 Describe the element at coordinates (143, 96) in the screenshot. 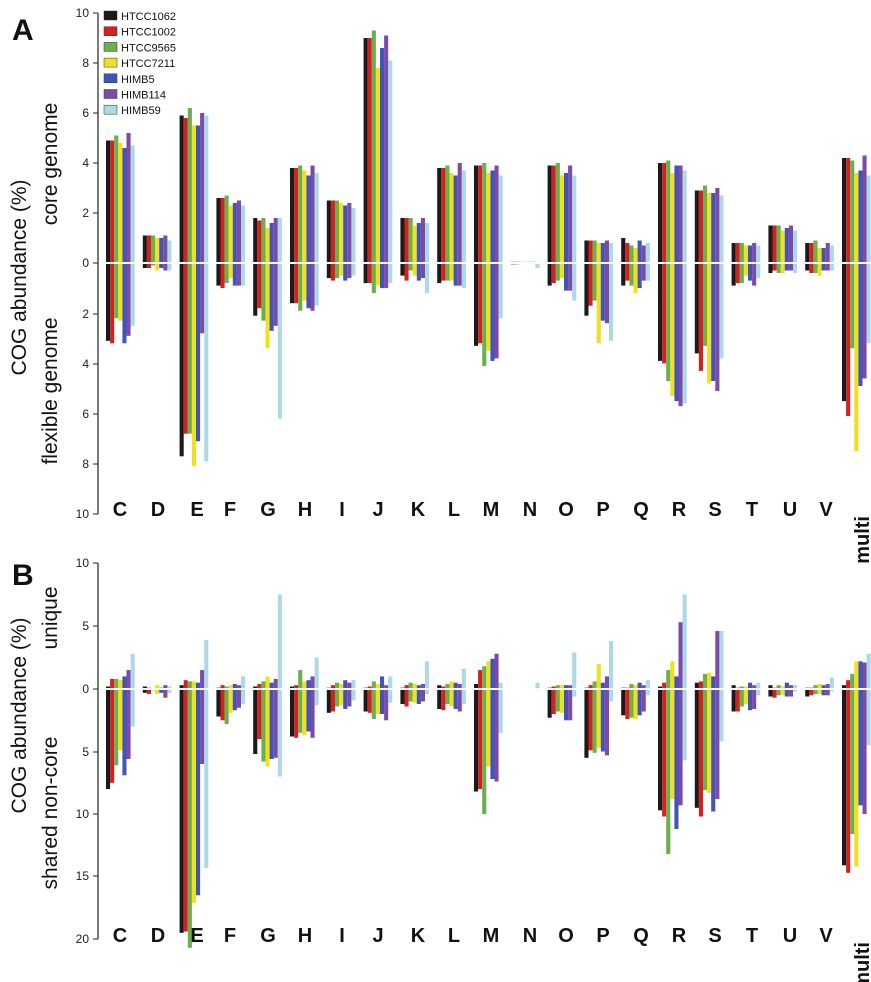

I see `legend-label: HIMB114` at that location.